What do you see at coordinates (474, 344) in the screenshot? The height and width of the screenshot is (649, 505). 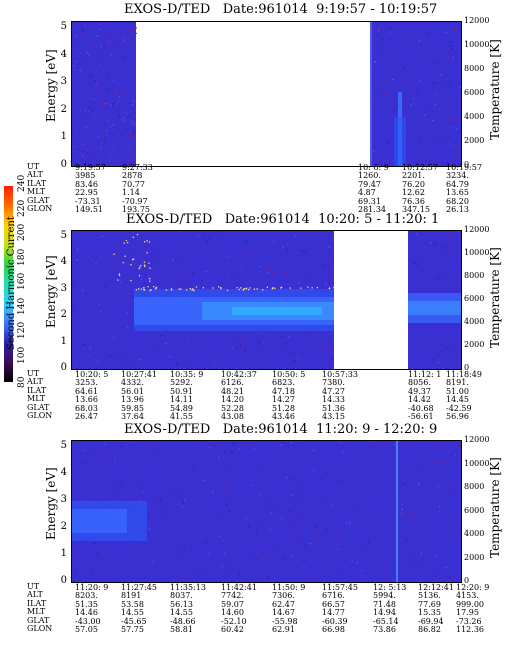 I see `y2tick-label: 2000` at bounding box center [474, 344].